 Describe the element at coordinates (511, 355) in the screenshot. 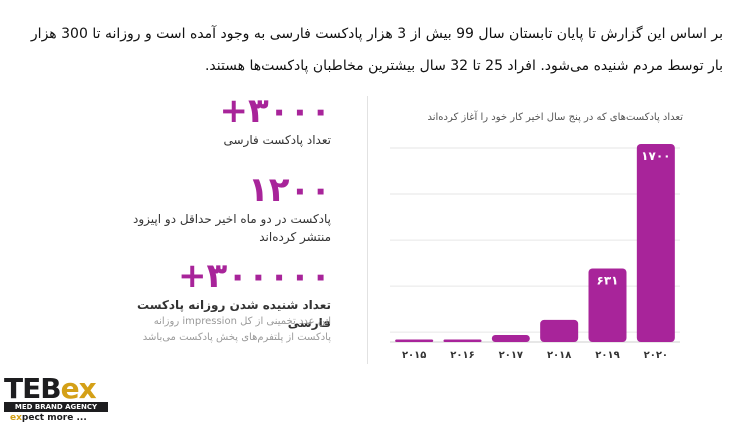

I see `chart-x-tick-label: ۲۰۱۷` at that location.